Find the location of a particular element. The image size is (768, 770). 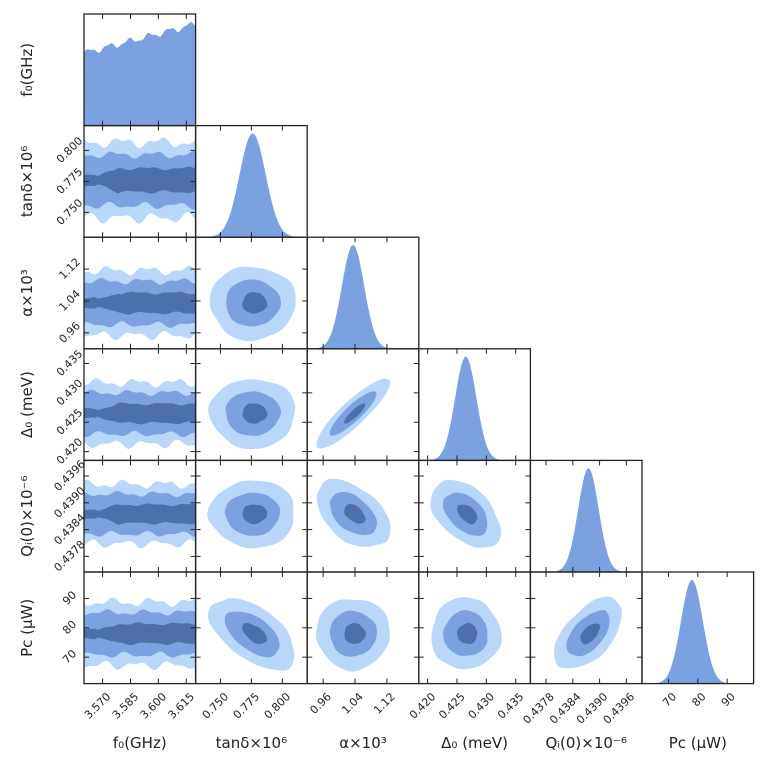

panel-Qi0-f0 is located at coordinates (140, 516).